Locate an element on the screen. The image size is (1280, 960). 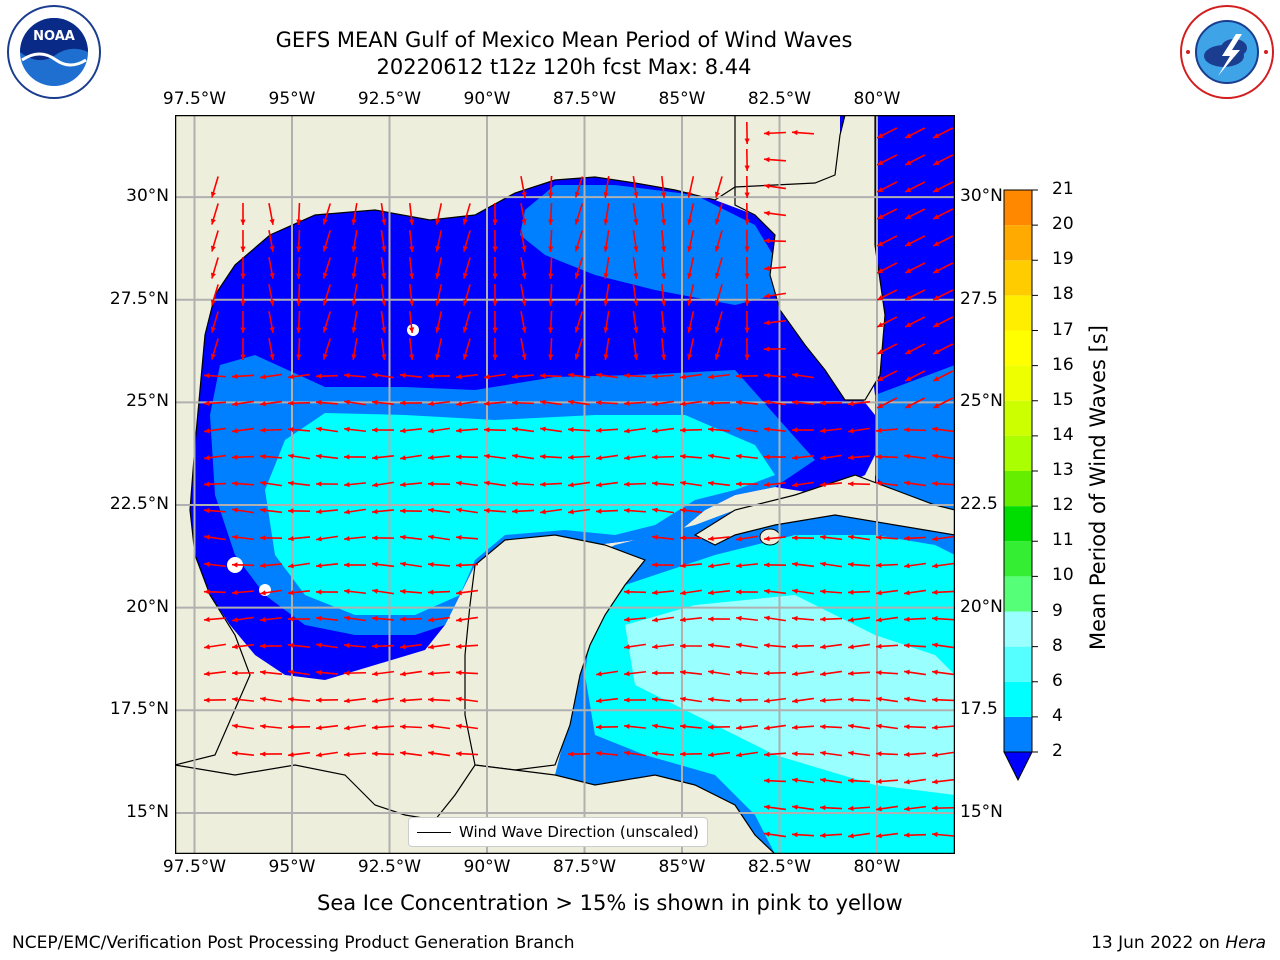
colorbar-tick-label: 10 is located at coordinates (1063, 575).